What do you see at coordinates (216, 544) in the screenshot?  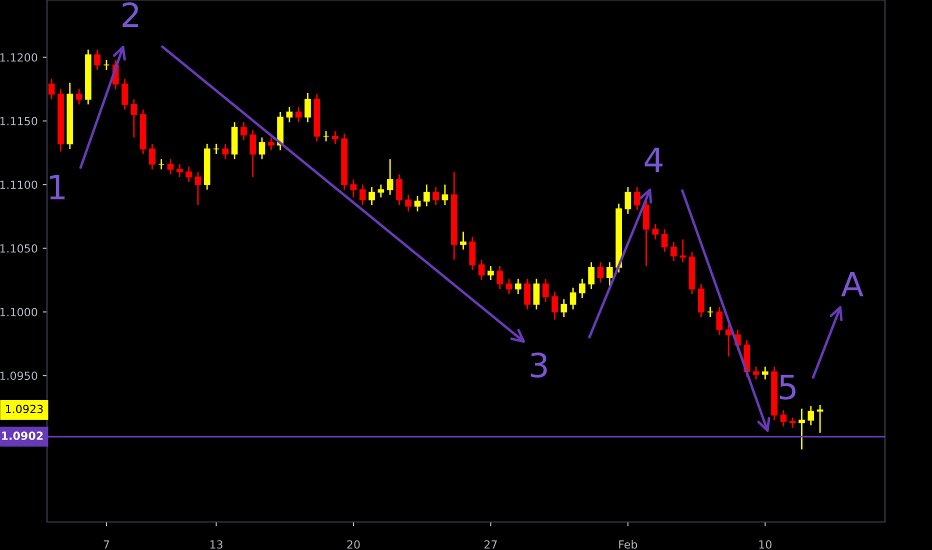 I see `x-tick-label: 13` at bounding box center [216, 544].